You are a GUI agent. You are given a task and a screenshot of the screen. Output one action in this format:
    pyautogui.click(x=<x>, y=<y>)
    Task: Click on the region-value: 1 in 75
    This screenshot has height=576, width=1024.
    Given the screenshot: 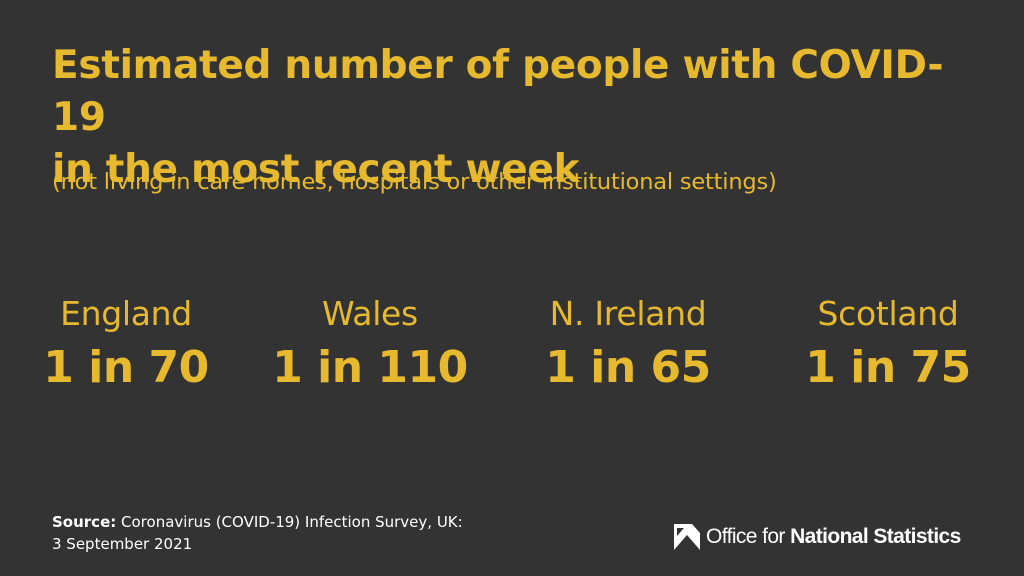 What is the action you would take?
    pyautogui.click(x=888, y=367)
    